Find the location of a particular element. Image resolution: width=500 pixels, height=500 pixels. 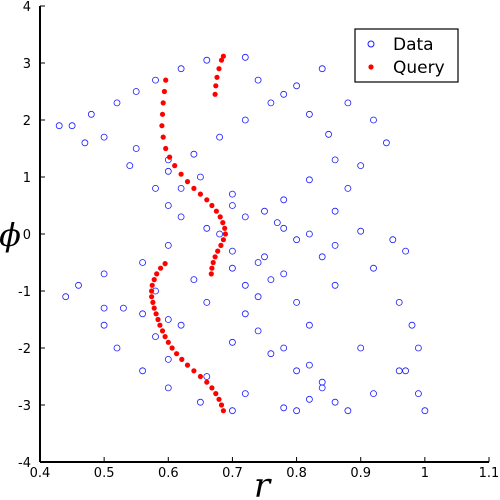

legend-box is located at coordinates (406, 55).